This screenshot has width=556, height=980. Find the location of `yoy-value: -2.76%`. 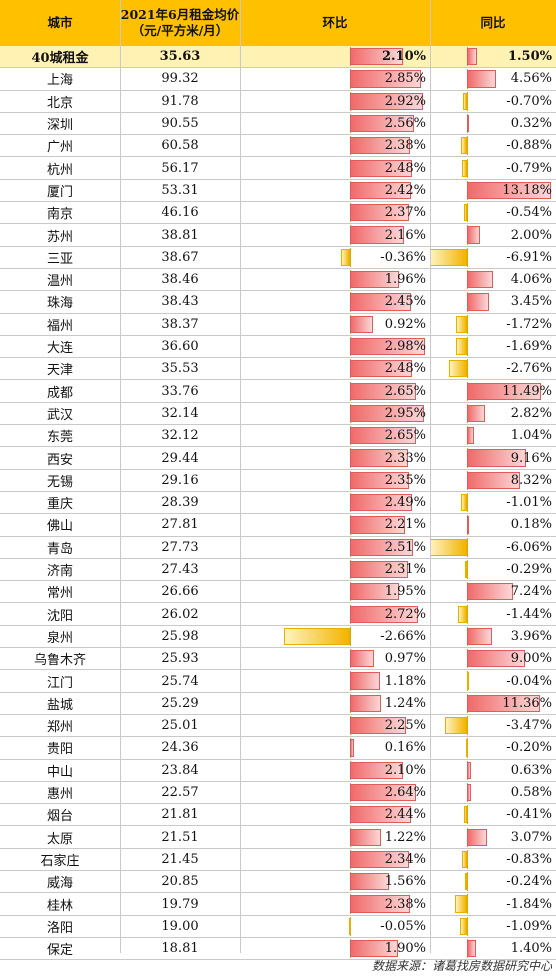

yoy-value: -2.76% is located at coordinates (529, 369).